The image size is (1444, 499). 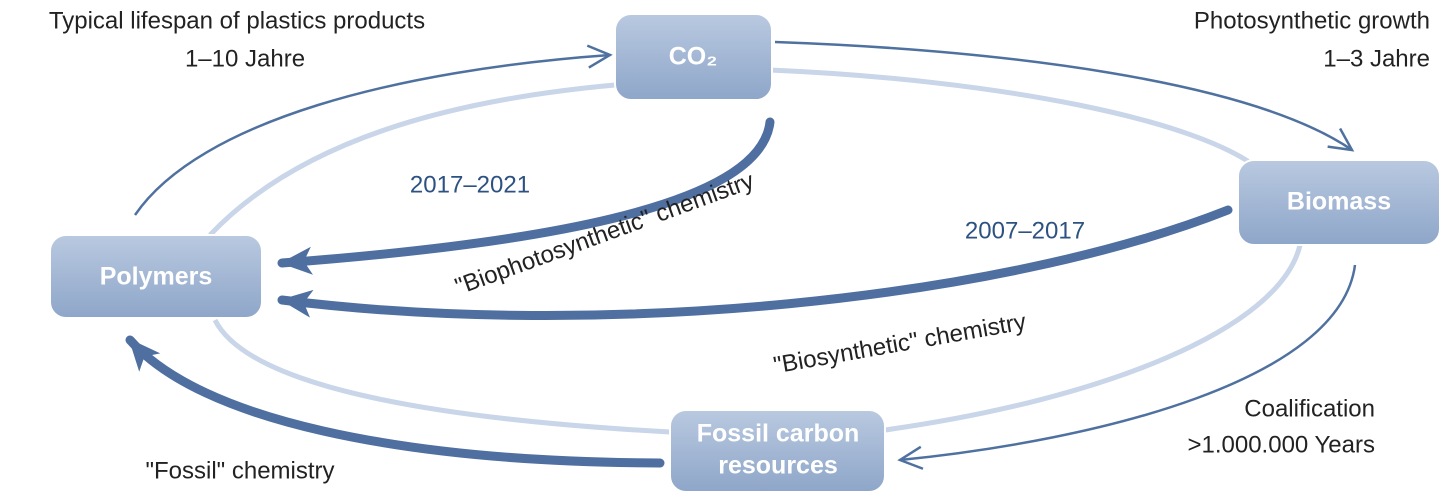 I want to click on label: >1.000.000 Years, so click(x=1281, y=444).